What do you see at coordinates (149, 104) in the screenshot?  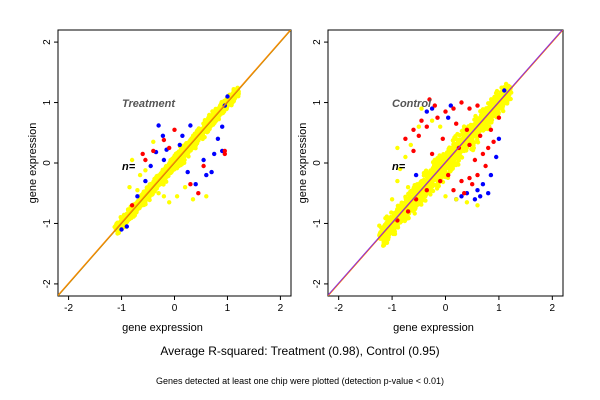 I see `panel-title: Treatment` at bounding box center [149, 104].